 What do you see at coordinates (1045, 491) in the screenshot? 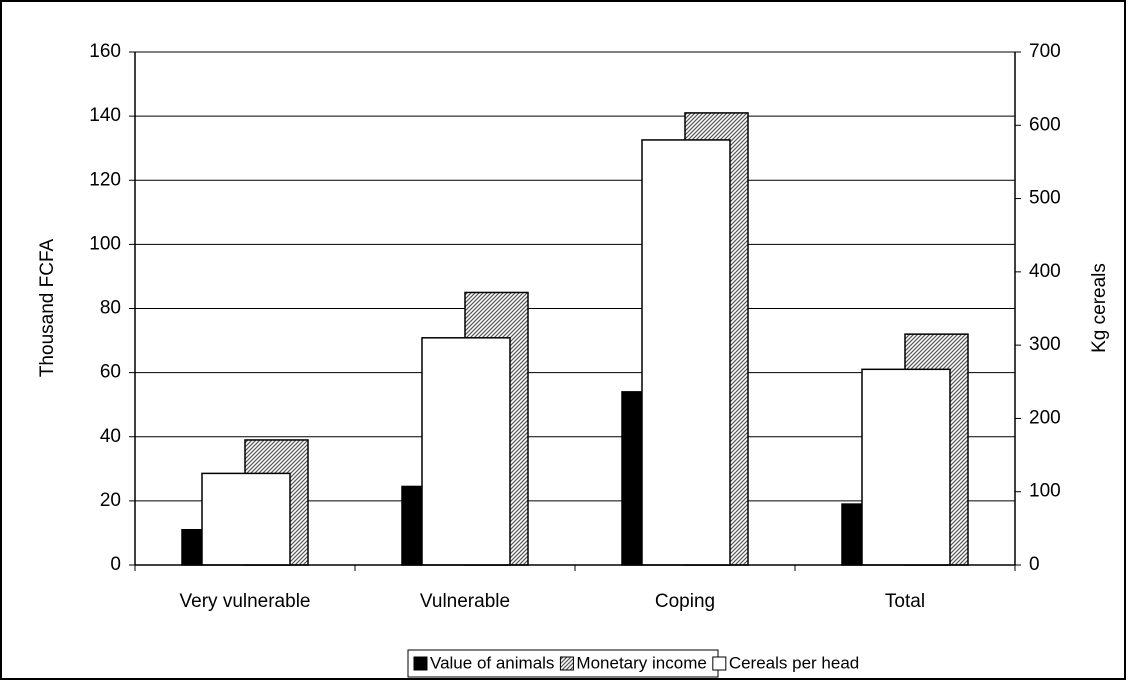
I see `y2-tick-label: 100` at bounding box center [1045, 491].